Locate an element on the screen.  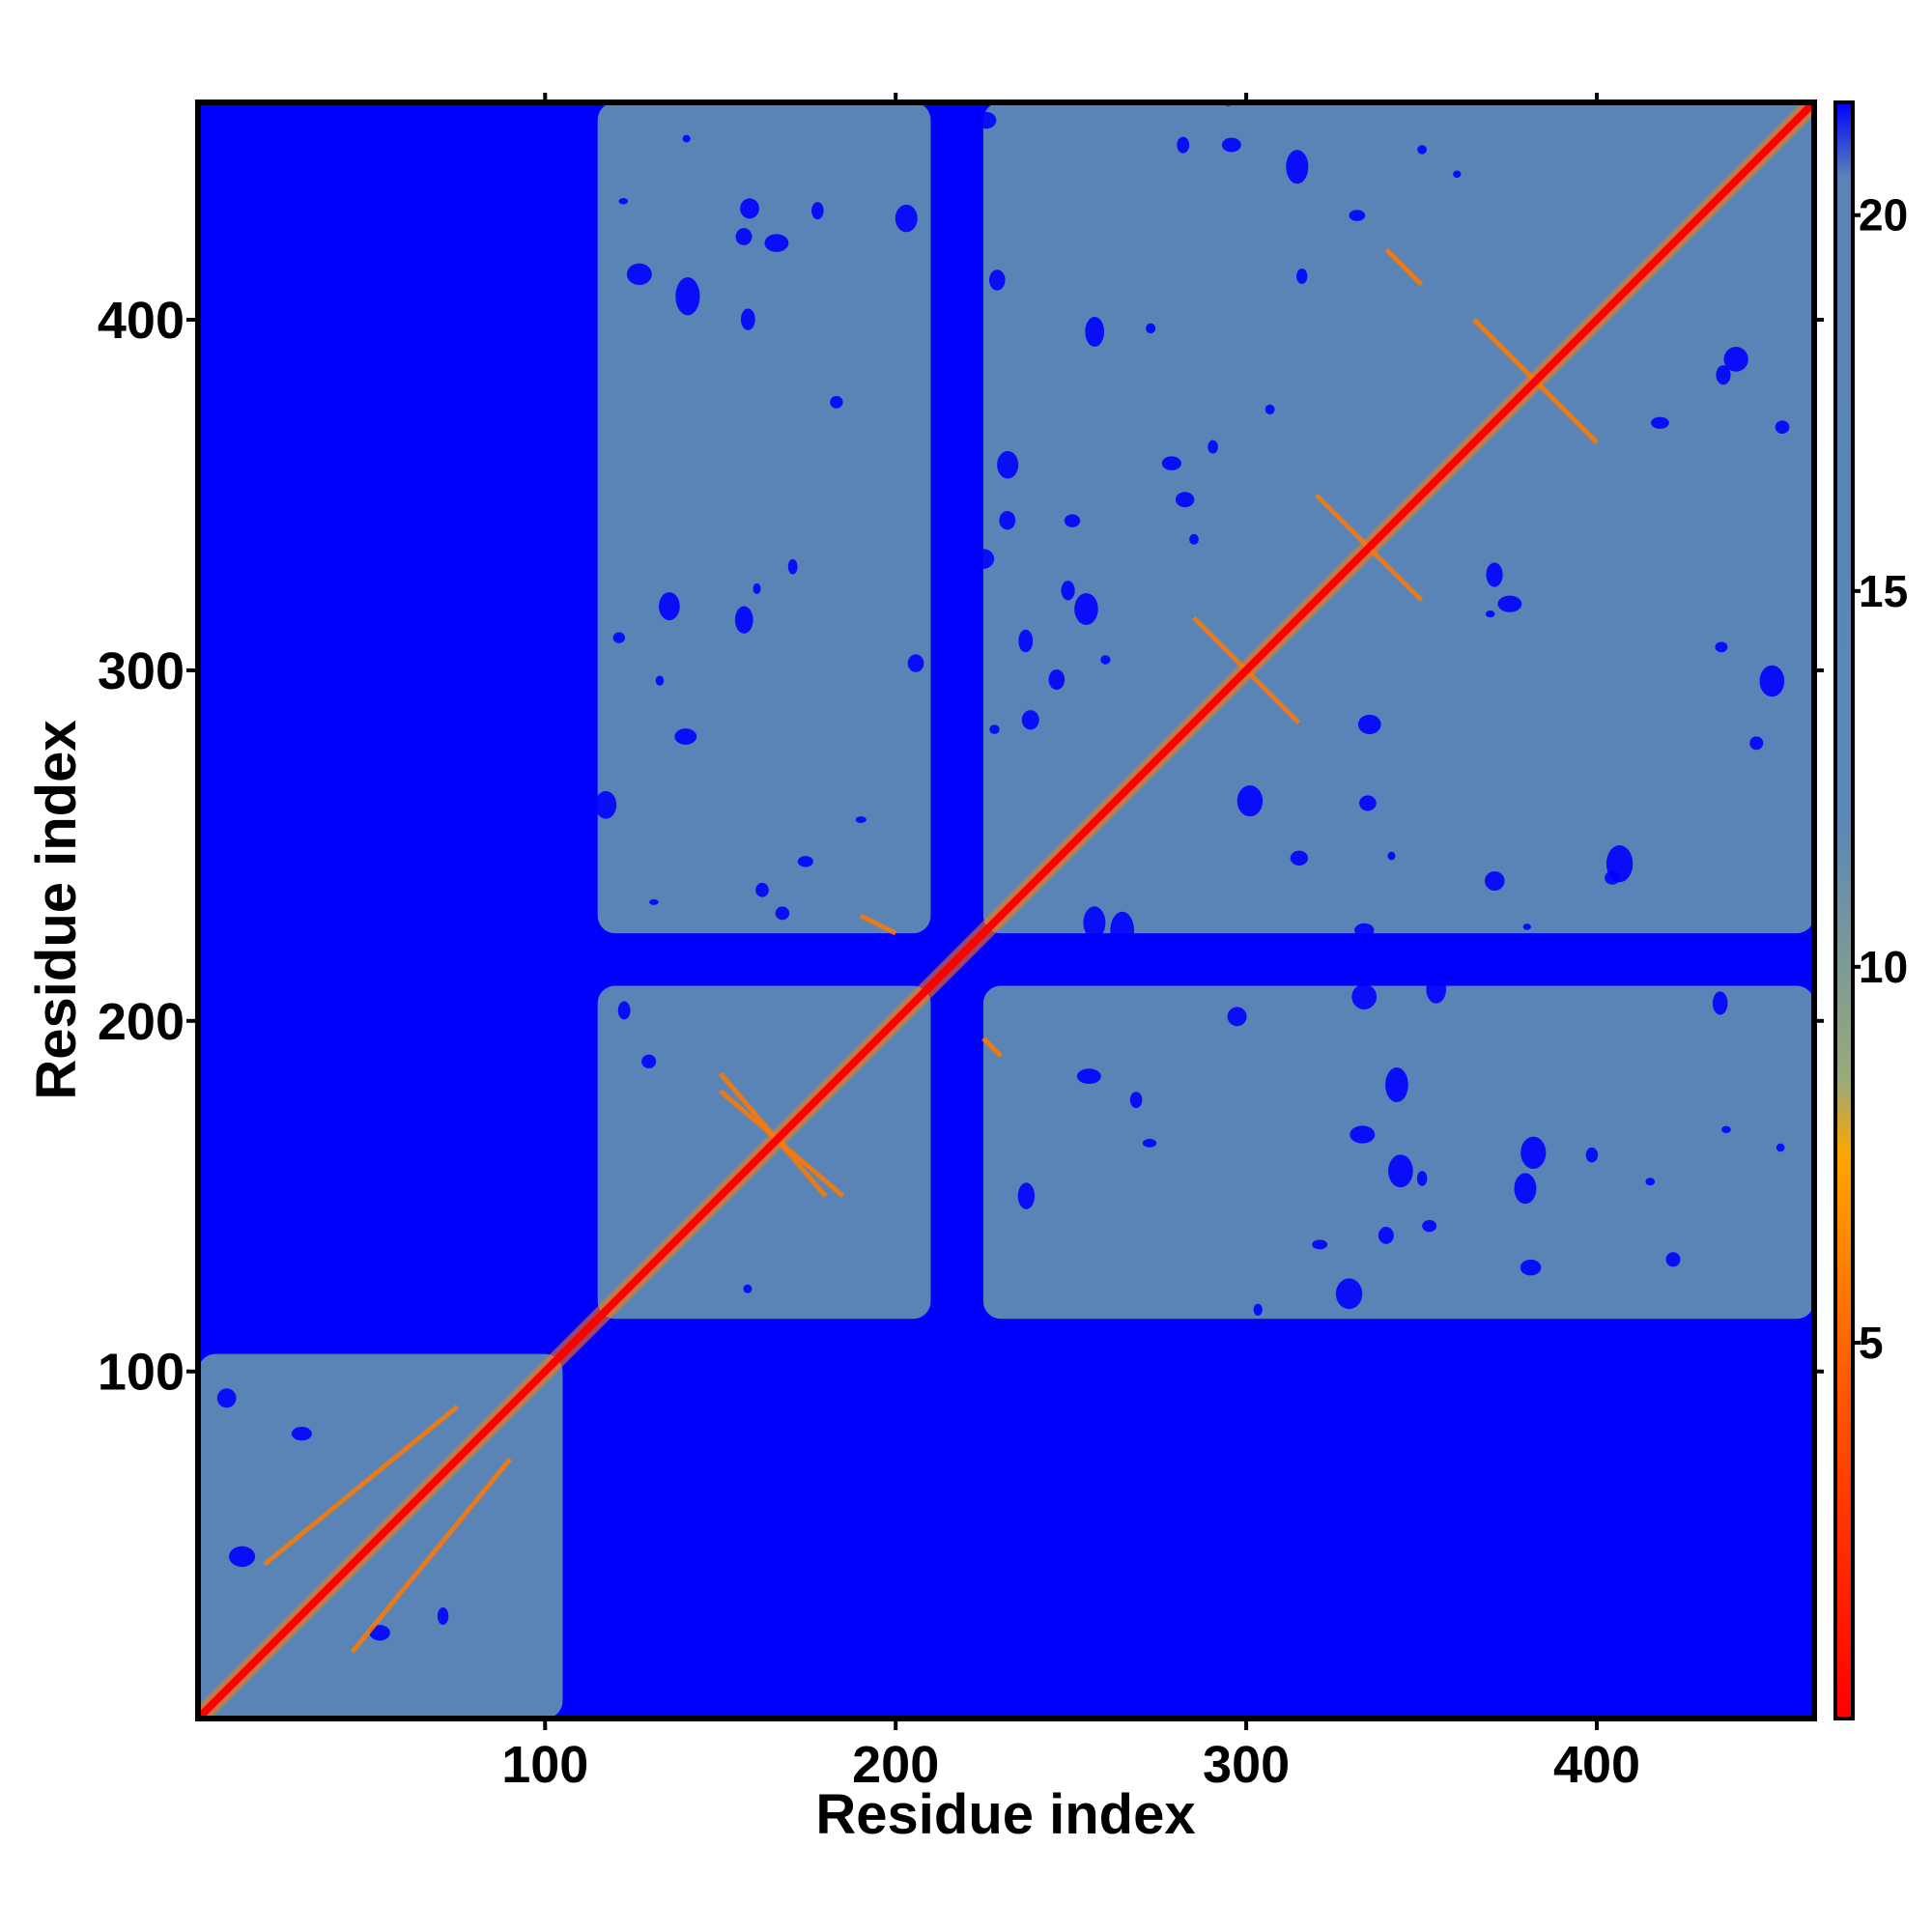
colorbar-tick-label: 20 is located at coordinates (1883, 215).